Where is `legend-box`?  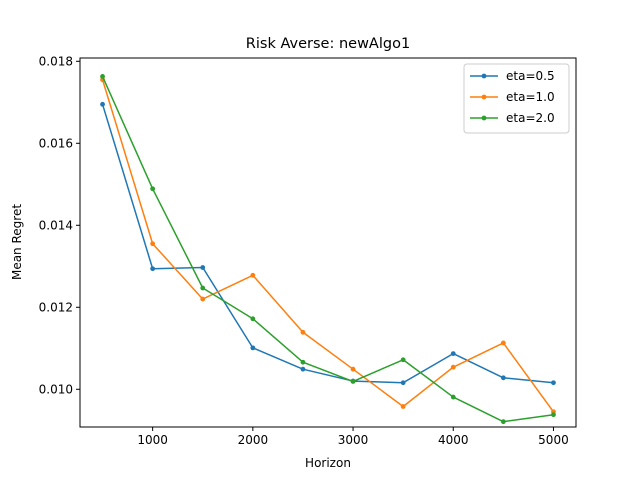
legend-box is located at coordinates (516, 98).